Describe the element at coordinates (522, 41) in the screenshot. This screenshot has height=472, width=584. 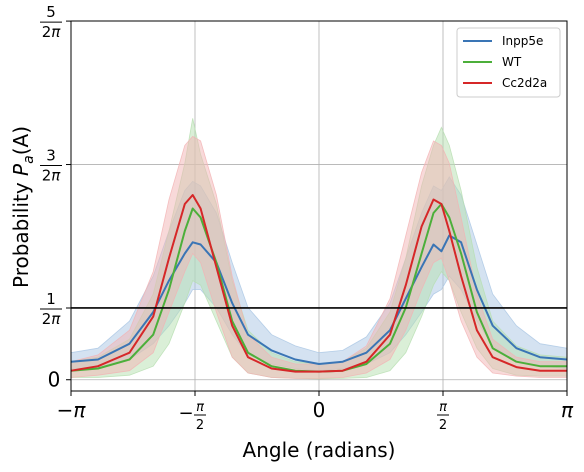
I see `legend-label-Inpp5e: Inpp5e` at that location.